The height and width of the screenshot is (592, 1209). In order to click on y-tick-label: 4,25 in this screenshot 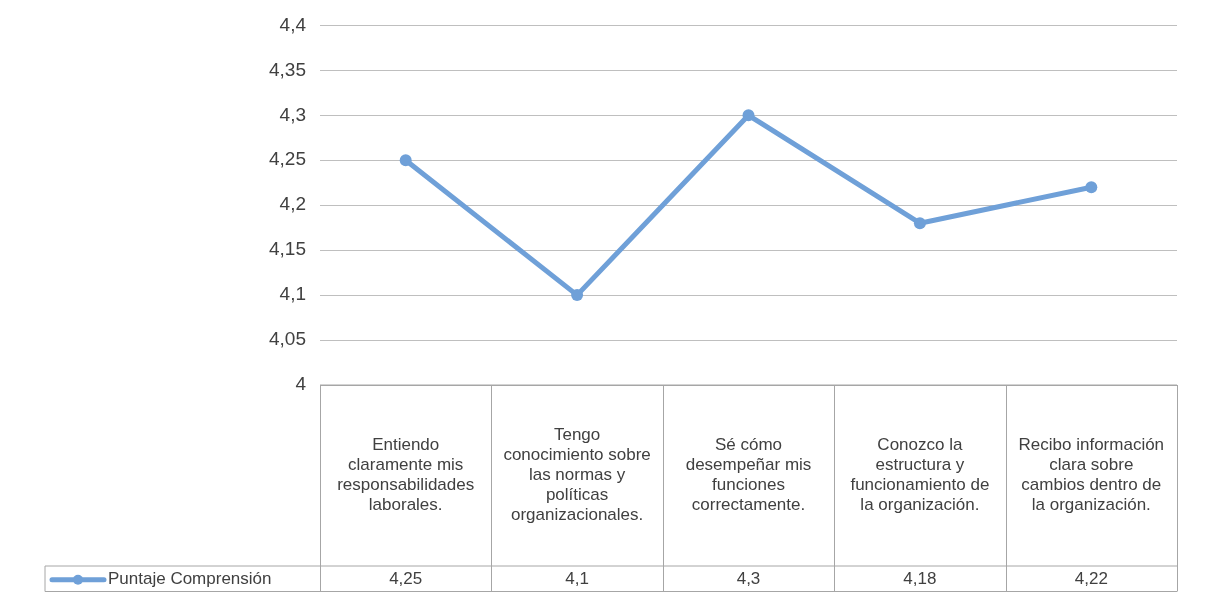, I will do `click(287, 159)`.